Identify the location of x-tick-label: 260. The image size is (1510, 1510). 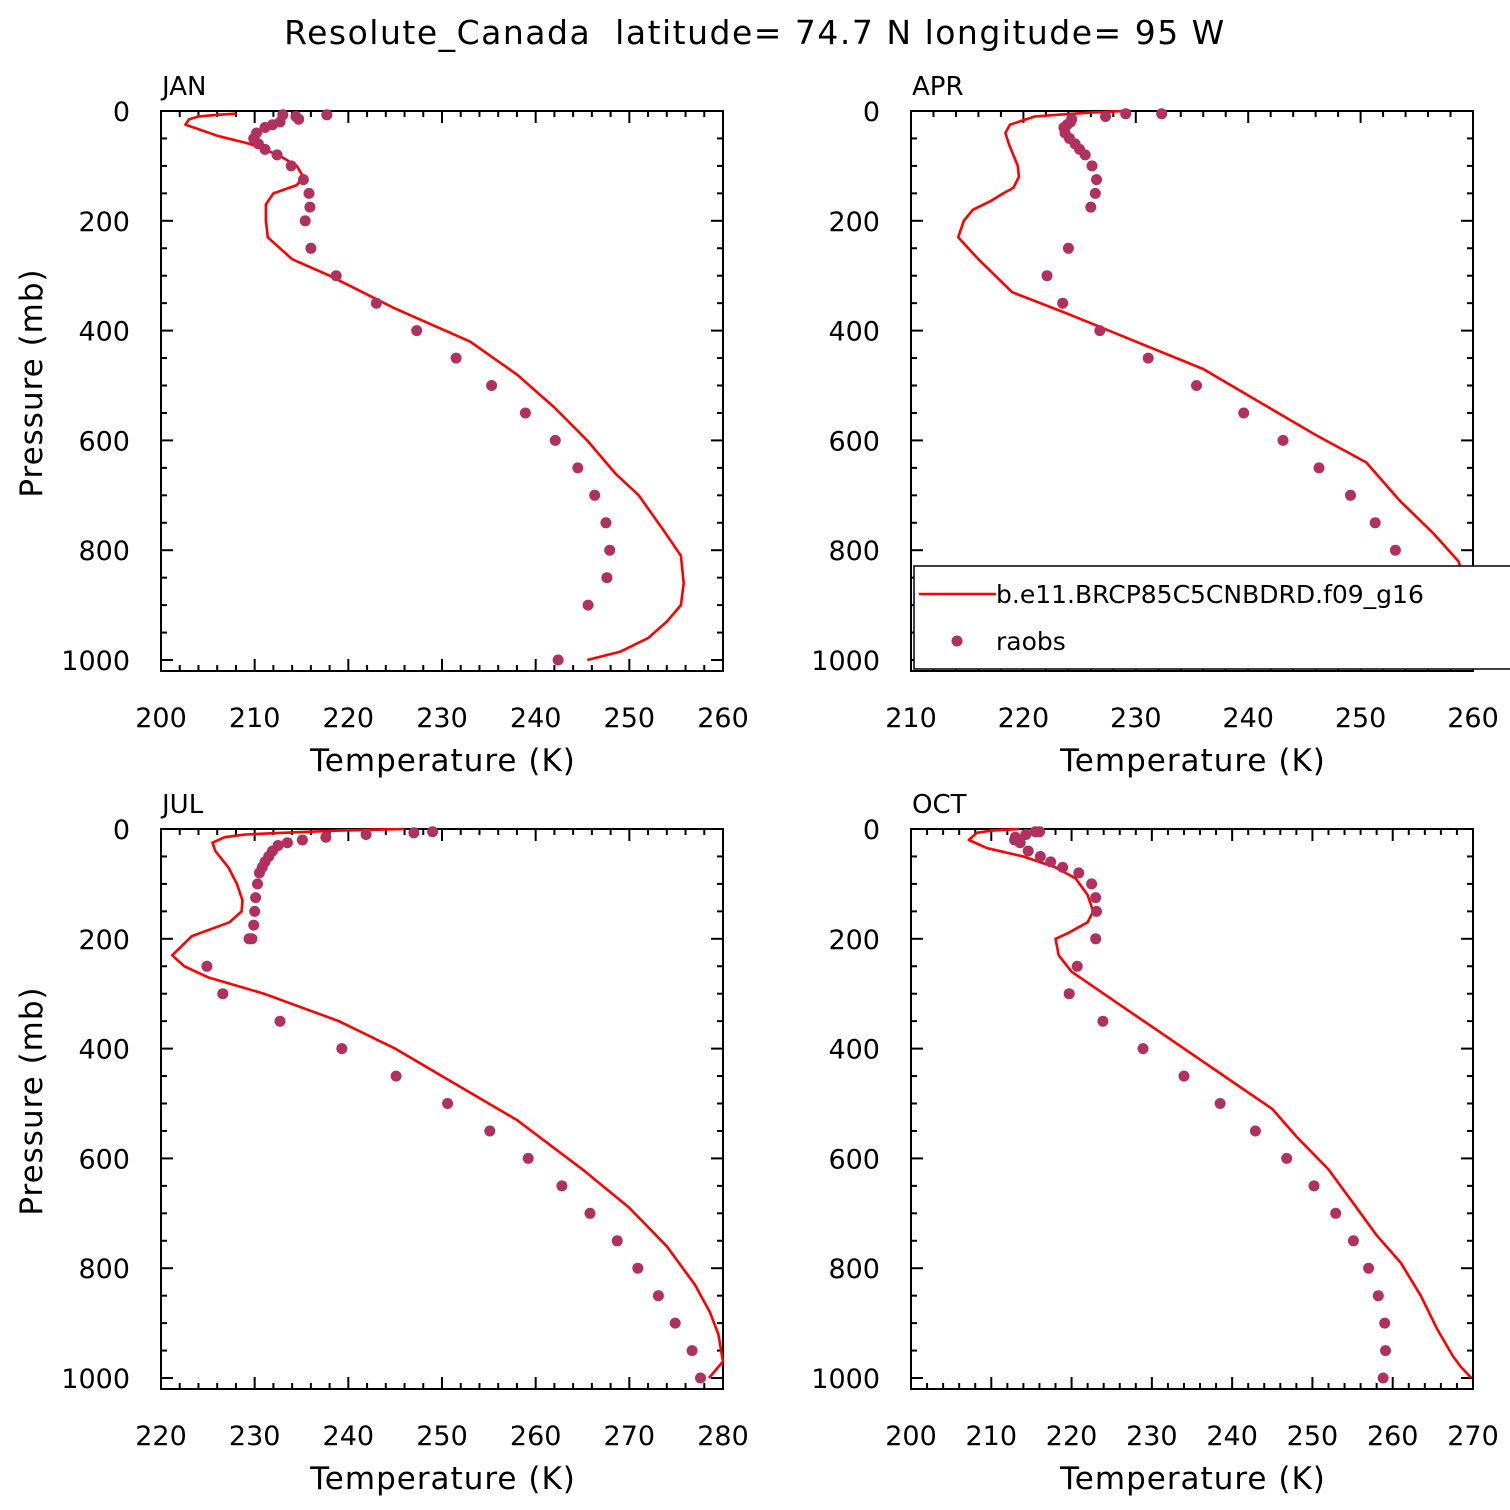
(723, 718).